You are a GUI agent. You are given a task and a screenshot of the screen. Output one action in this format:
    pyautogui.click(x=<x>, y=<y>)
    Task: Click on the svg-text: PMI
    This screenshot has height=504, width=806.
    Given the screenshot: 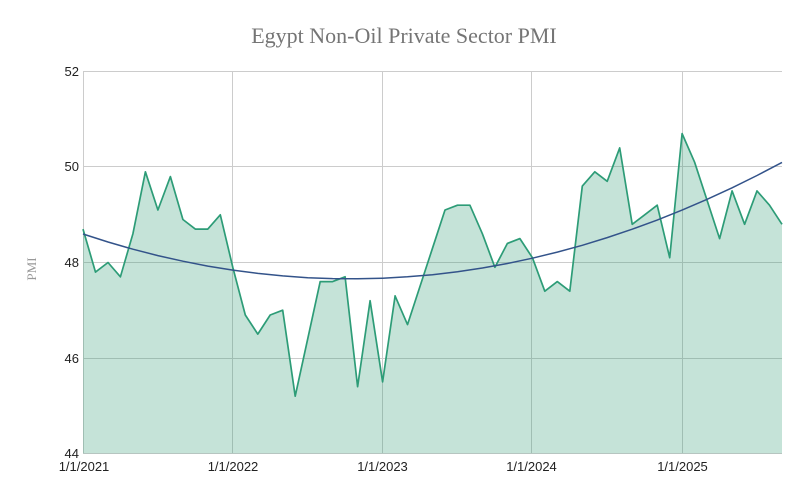 What is the action you would take?
    pyautogui.click(x=31, y=268)
    